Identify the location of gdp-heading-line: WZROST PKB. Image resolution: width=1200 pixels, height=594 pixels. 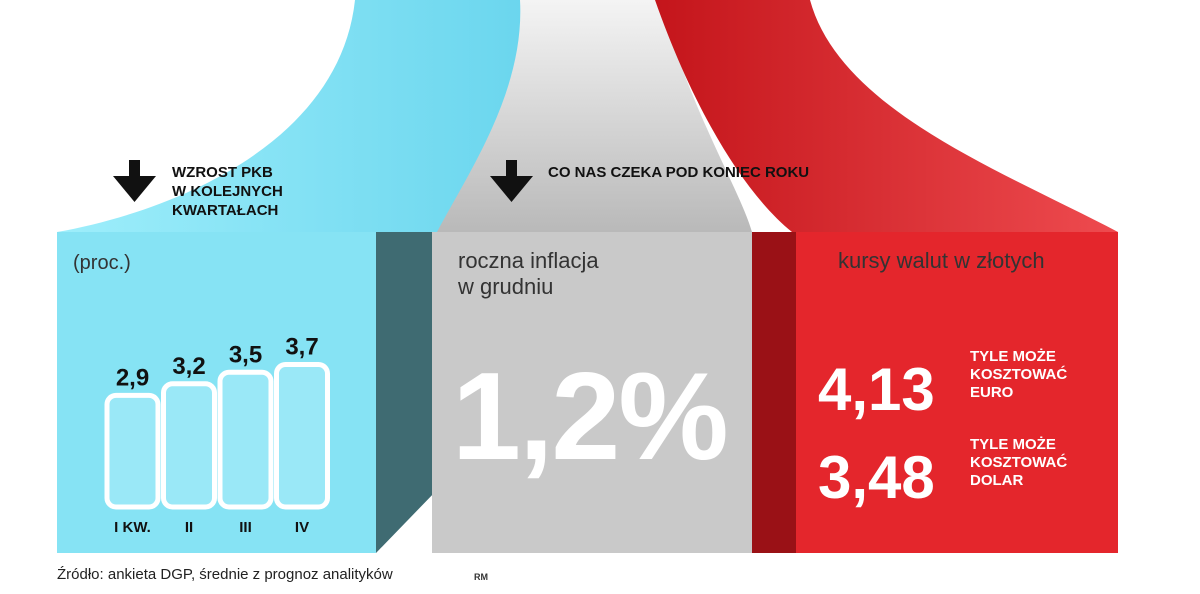
(222, 172).